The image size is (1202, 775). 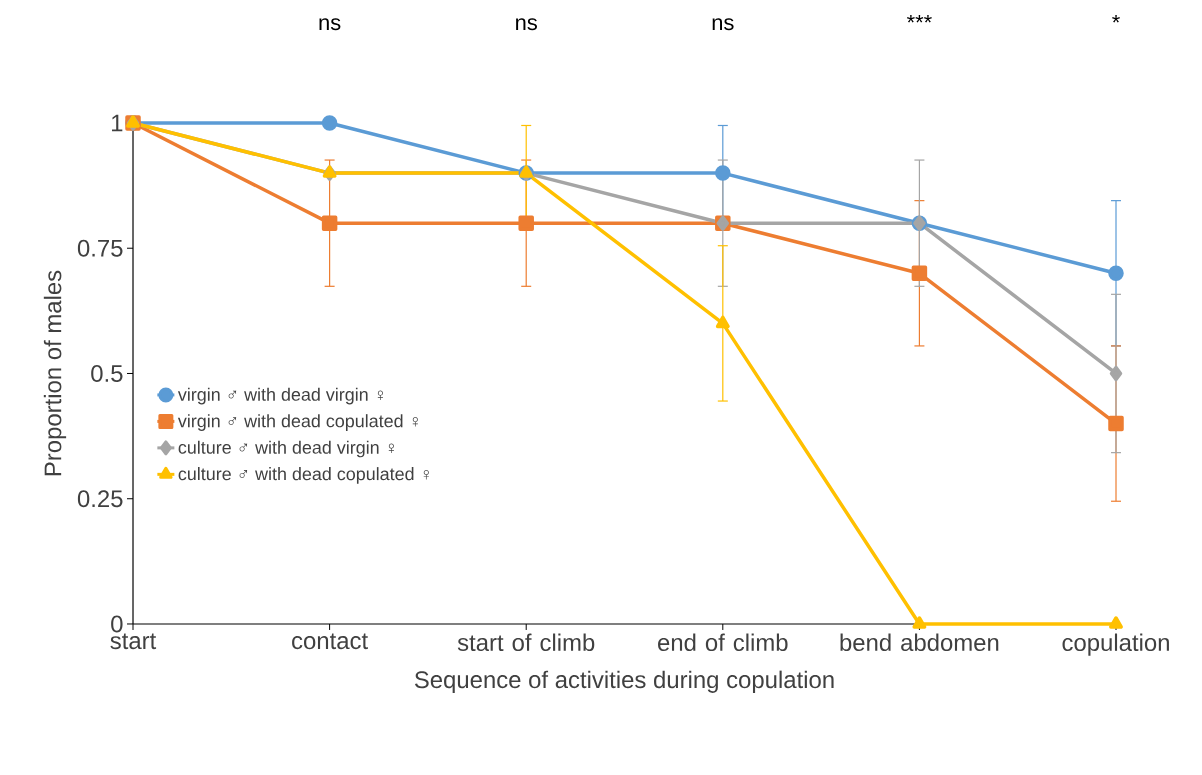 I want to click on x-axis-title: Sequence of activities during copulation, so click(x=624, y=681).